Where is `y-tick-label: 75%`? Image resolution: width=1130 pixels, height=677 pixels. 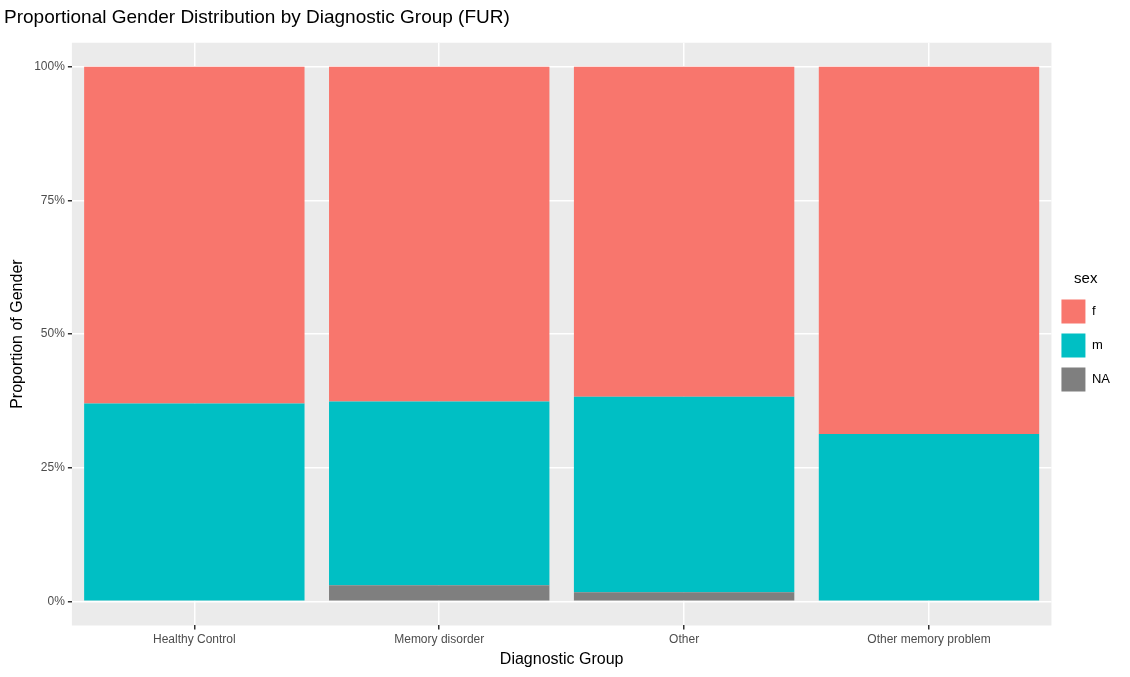 y-tick-label: 75% is located at coordinates (53, 199).